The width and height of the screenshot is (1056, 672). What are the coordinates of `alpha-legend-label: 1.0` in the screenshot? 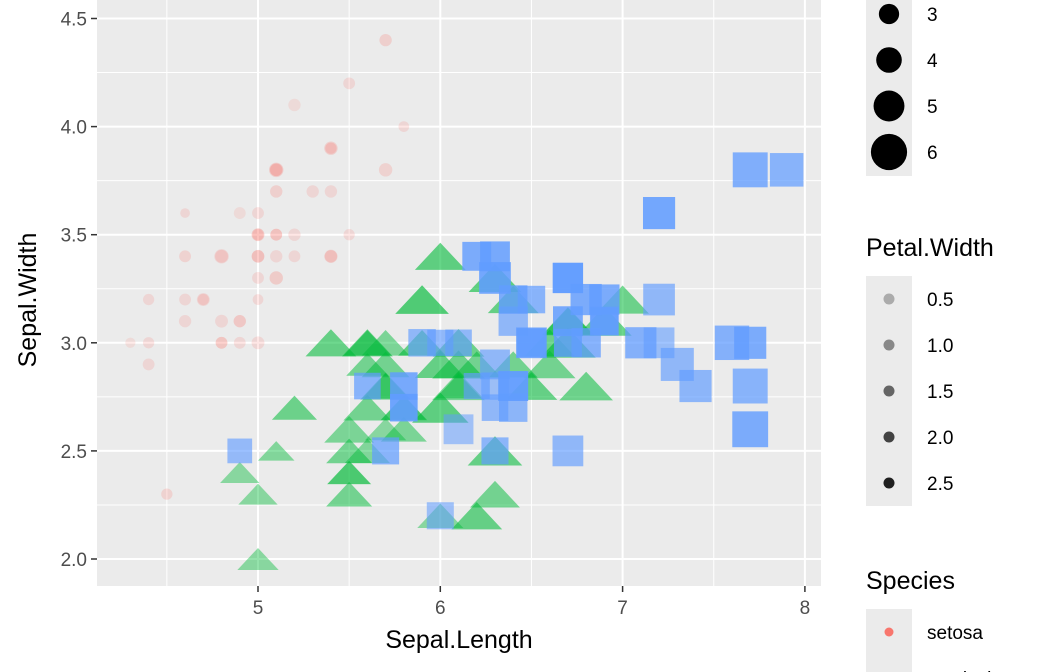 It's located at (940, 346).